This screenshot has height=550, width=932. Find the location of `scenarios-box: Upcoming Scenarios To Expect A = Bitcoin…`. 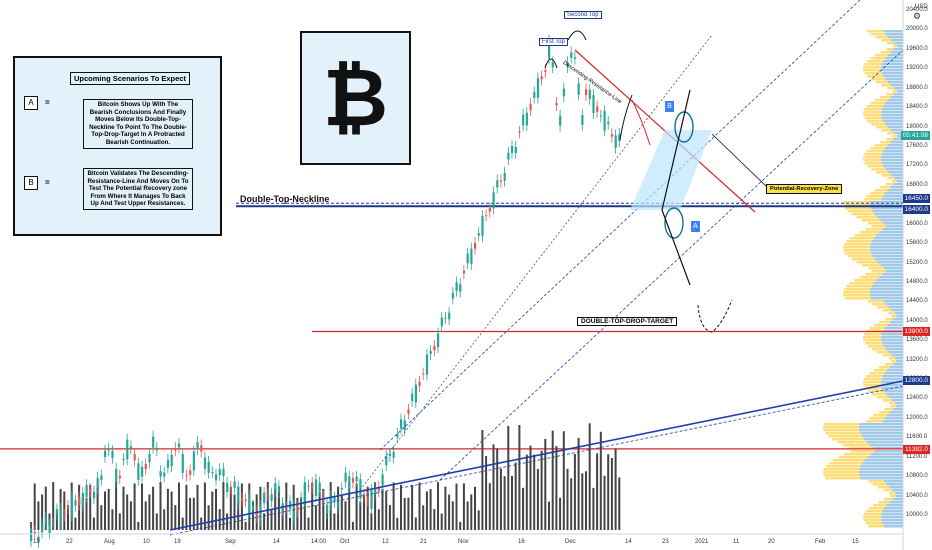

scenarios-box: Upcoming Scenarios To Expect A = Bitcoin… is located at coordinates (117, 146).